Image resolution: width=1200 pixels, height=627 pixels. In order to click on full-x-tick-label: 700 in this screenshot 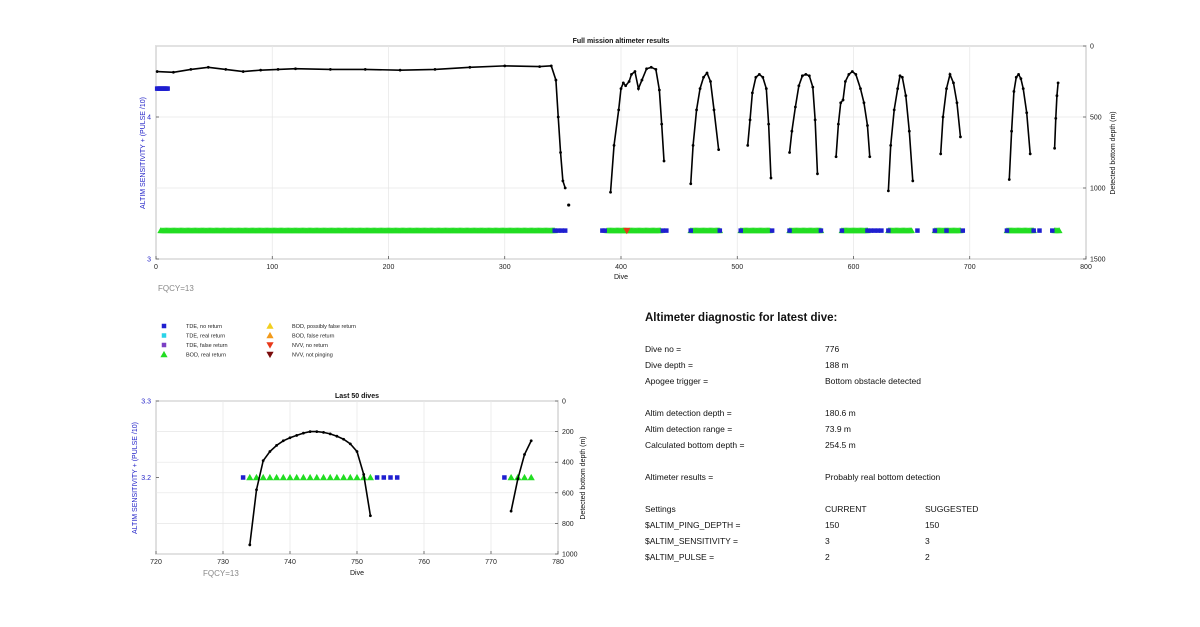, I will do `click(970, 267)`.